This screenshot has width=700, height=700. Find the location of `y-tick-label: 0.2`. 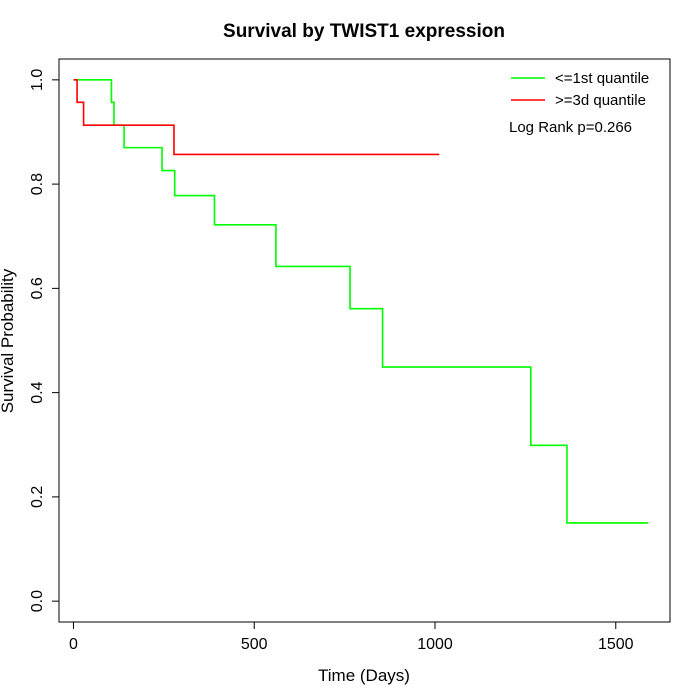

y-tick-label: 0.2 is located at coordinates (37, 497).